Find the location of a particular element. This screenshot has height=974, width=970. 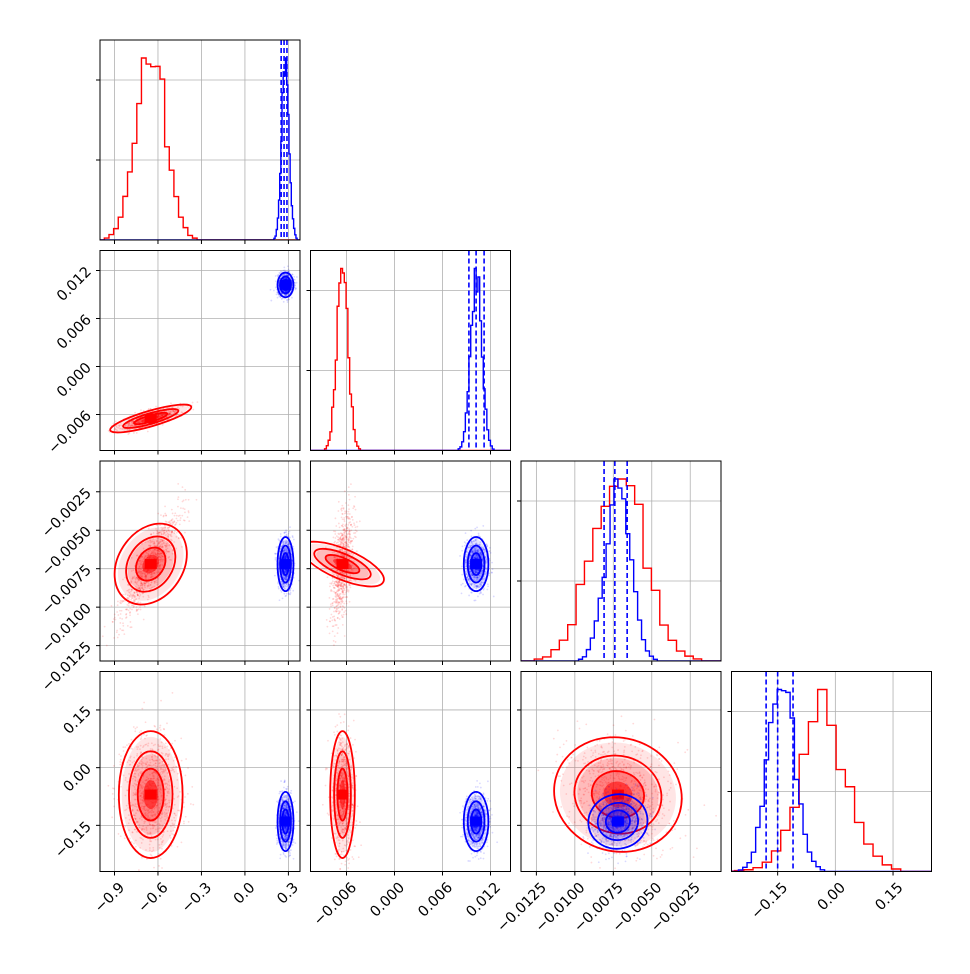

y-tick-label-p2-2: 0.006 is located at coordinates (74, 332).